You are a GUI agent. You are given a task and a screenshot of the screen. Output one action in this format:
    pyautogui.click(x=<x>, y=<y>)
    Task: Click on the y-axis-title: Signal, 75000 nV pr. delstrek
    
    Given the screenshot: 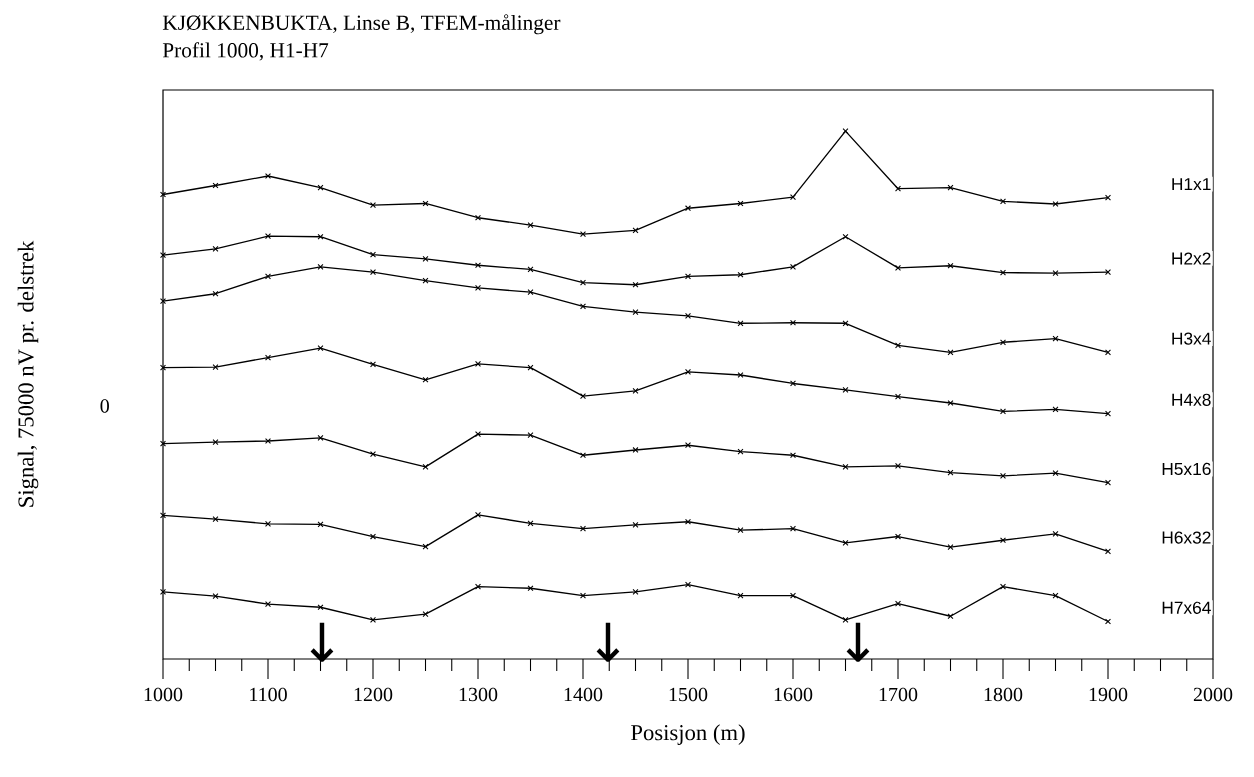 What is the action you would take?
    pyautogui.click(x=28, y=373)
    